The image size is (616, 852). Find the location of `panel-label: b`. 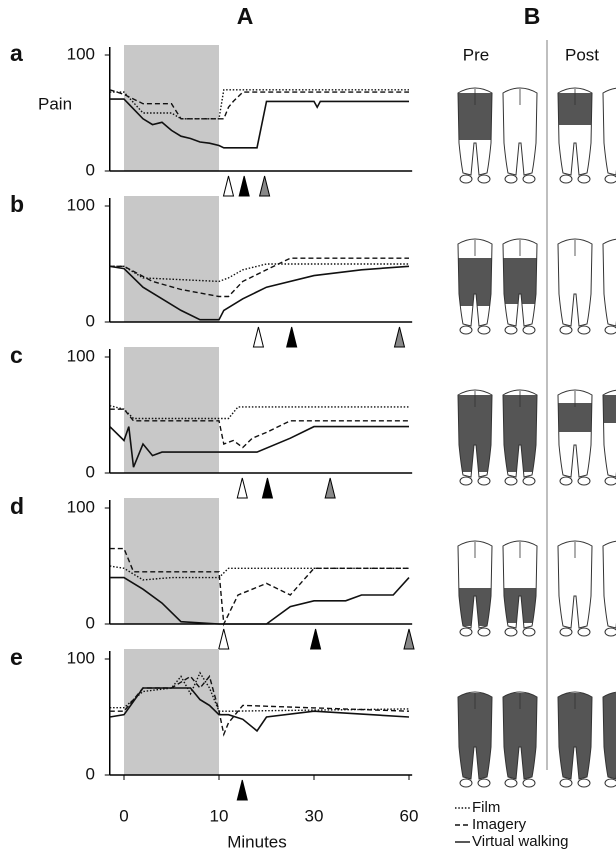

panel-label: b is located at coordinates (17, 204).